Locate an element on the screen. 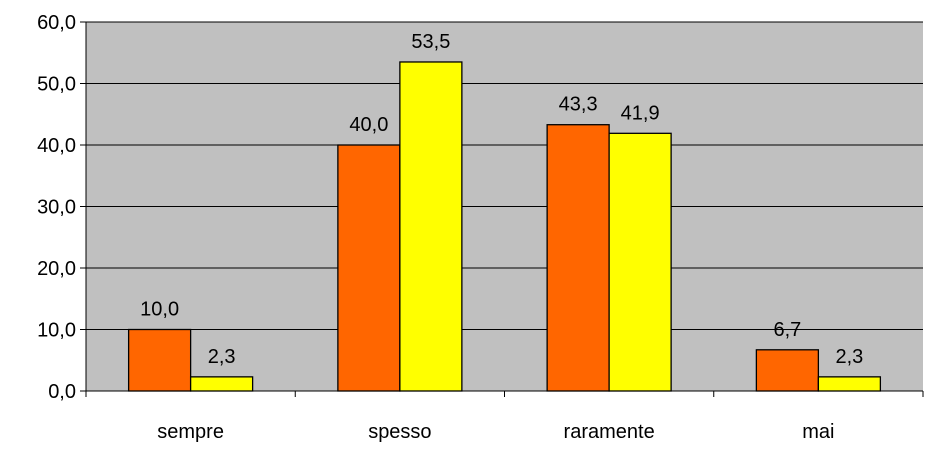 The width and height of the screenshot is (930, 470). x-category-label: spesso is located at coordinates (399, 432).